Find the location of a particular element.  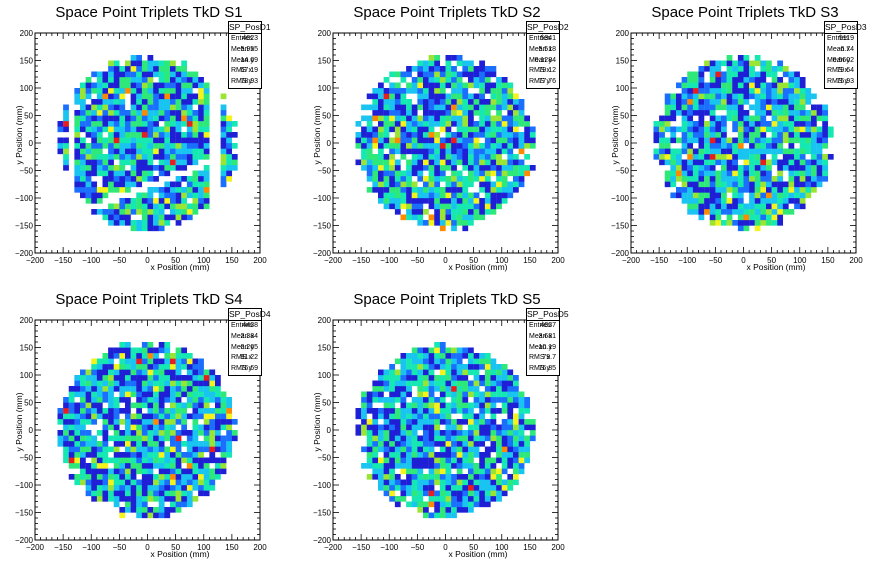

stats-value: −5.955 is located at coordinates (247, 49).